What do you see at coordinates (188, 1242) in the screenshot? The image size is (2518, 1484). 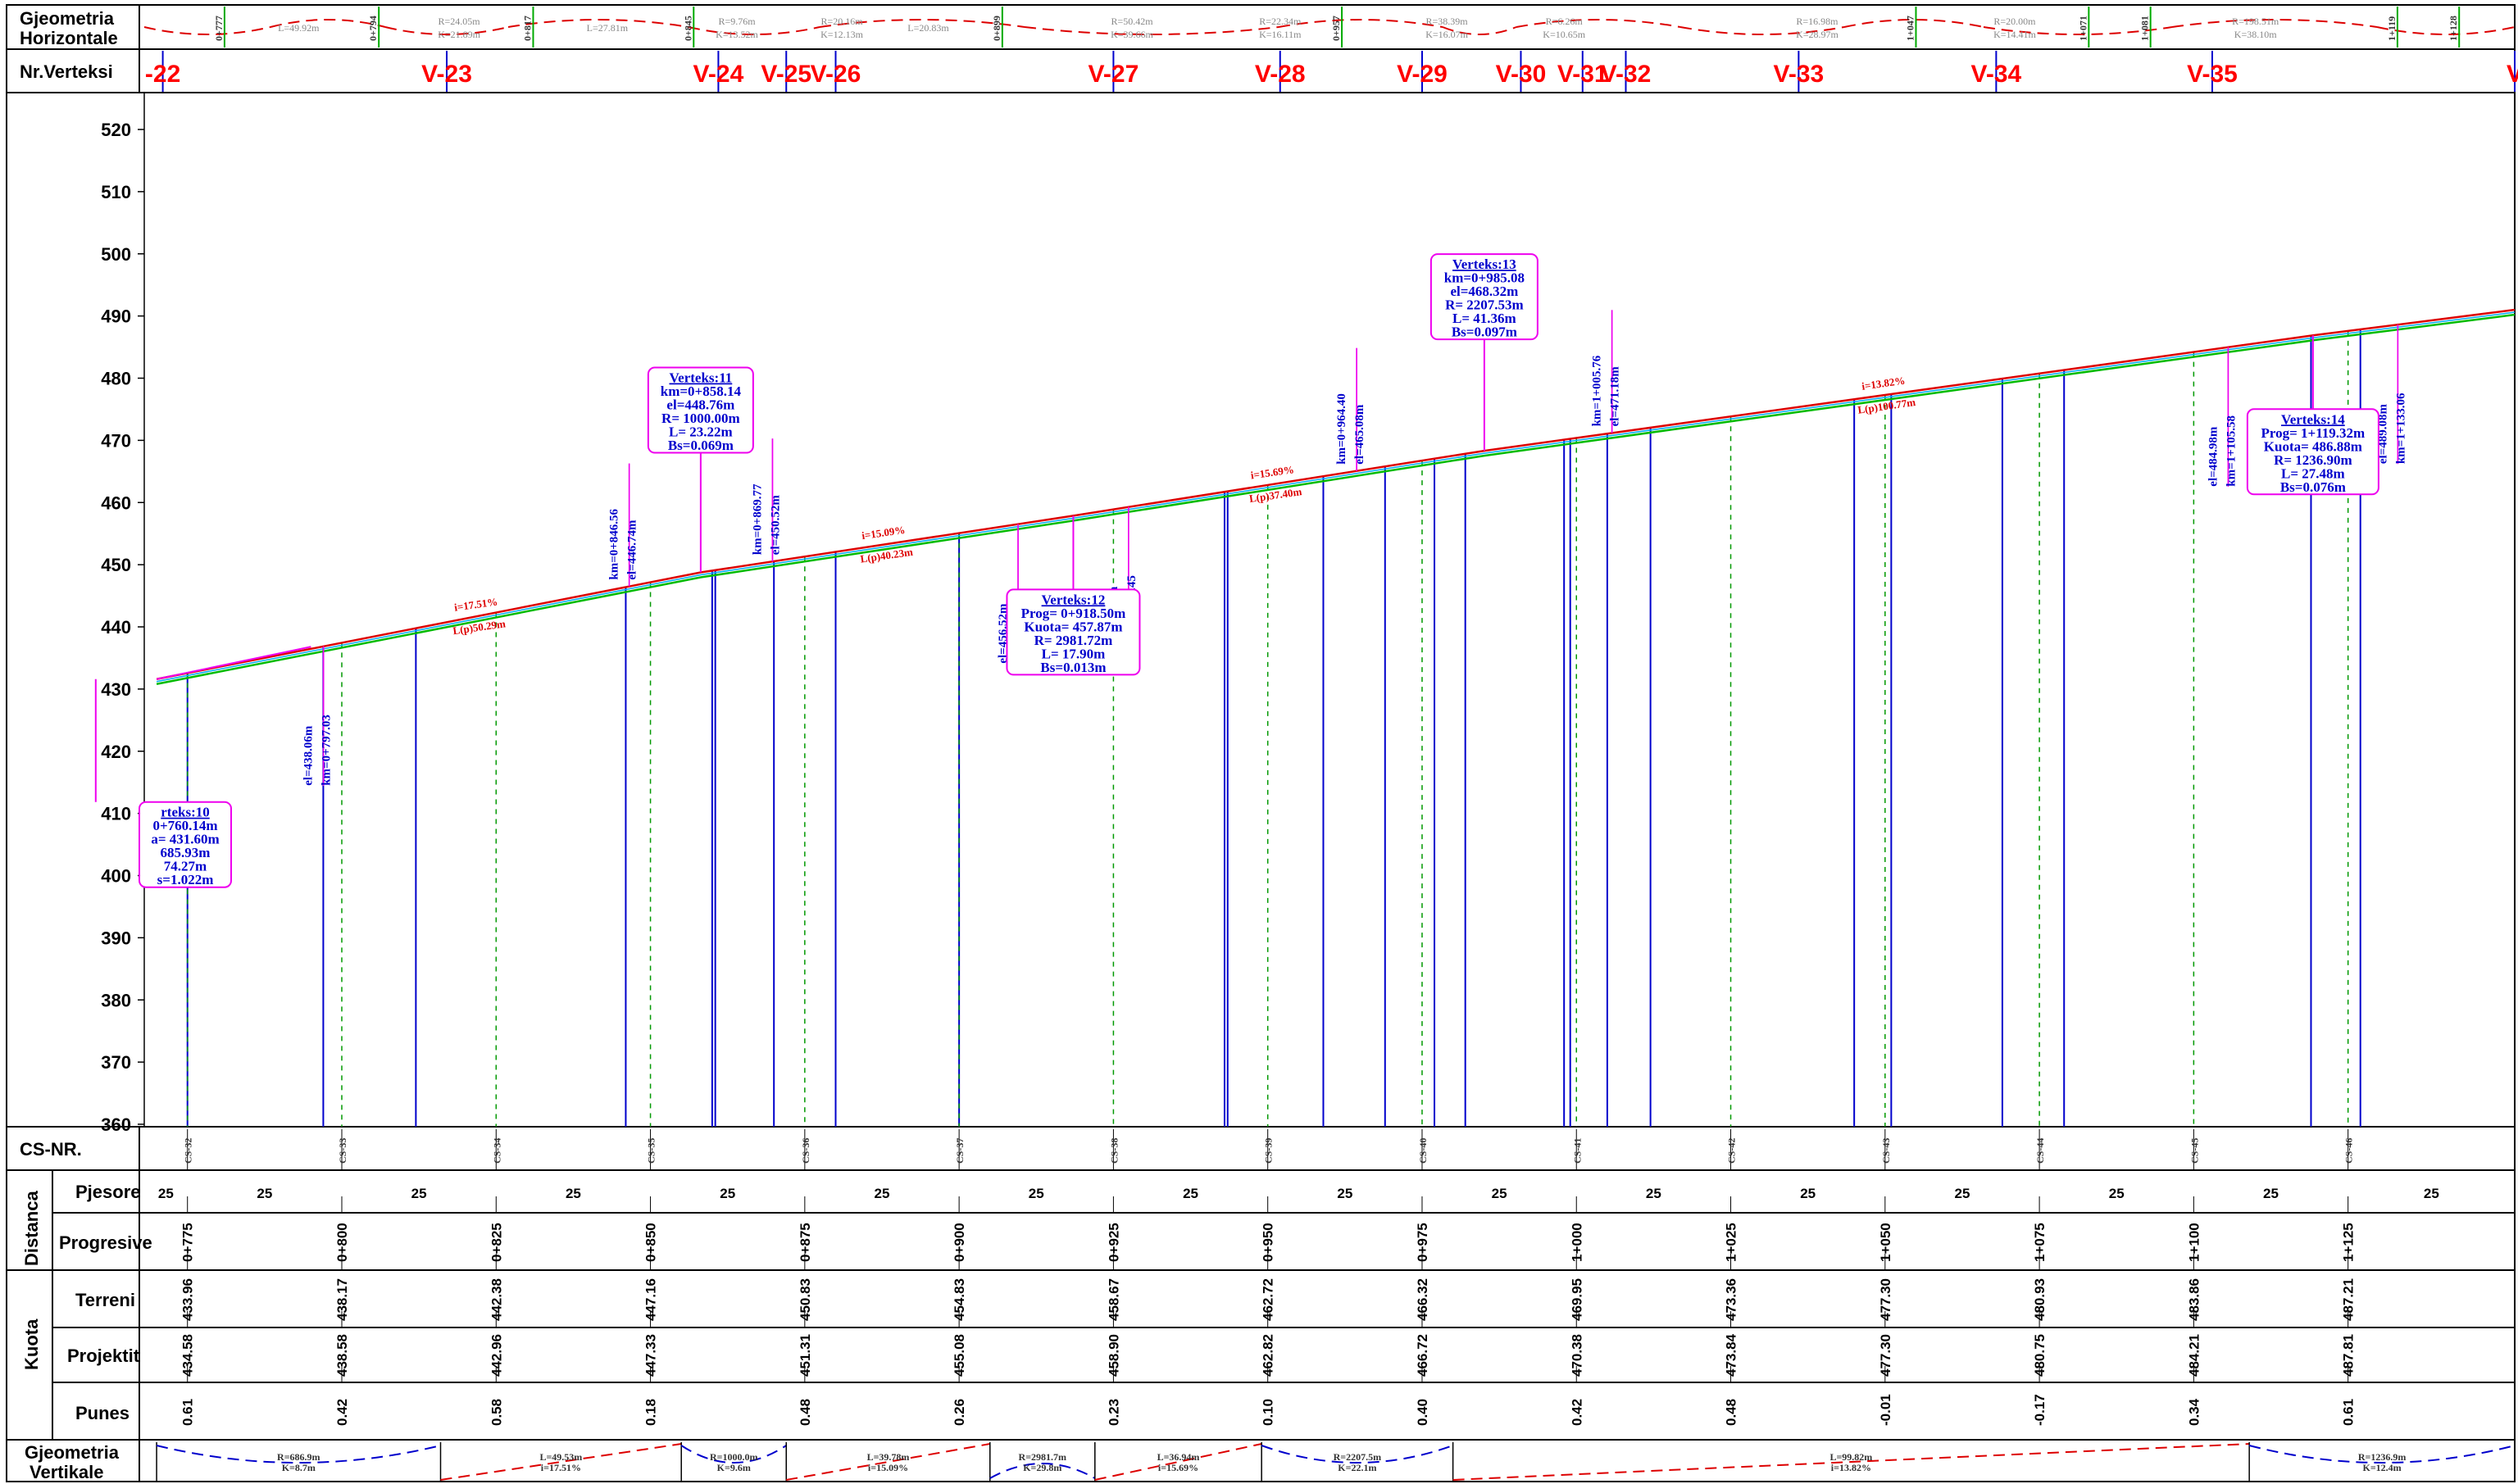 I see `progresive-value: 0+775` at bounding box center [188, 1242].